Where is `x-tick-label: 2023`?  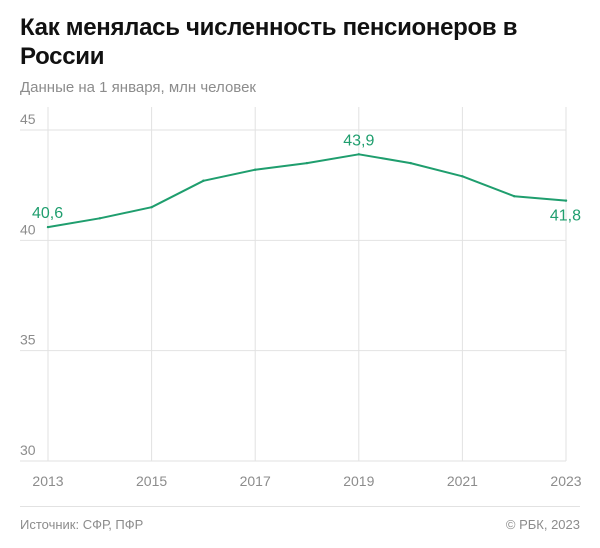
x-tick-label: 2023 is located at coordinates (565, 481).